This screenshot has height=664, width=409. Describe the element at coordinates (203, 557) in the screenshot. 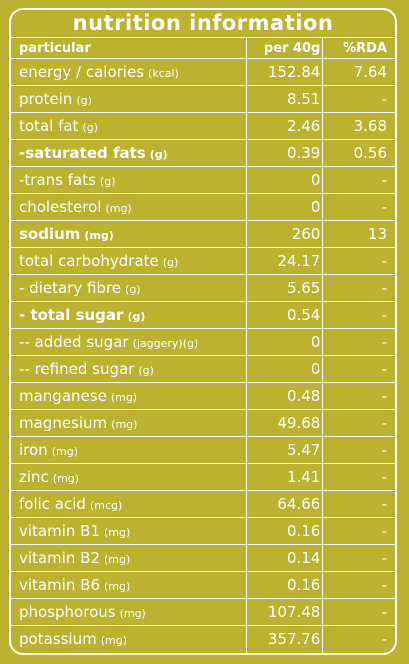

I see `table-row: vitamin B2 (mg) 0.14 -` at that location.